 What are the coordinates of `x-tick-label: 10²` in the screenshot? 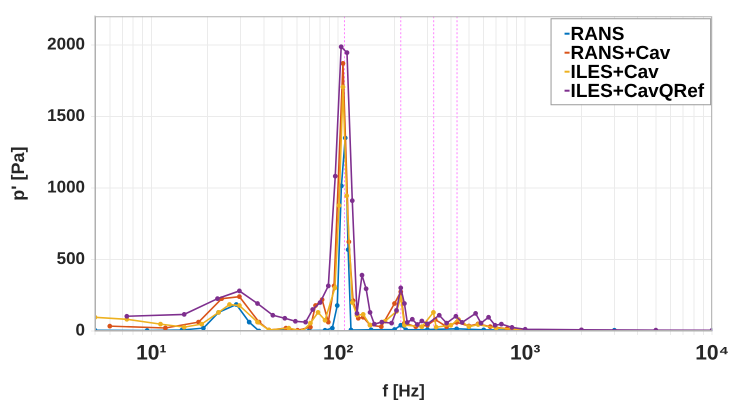 It's located at (338, 352).